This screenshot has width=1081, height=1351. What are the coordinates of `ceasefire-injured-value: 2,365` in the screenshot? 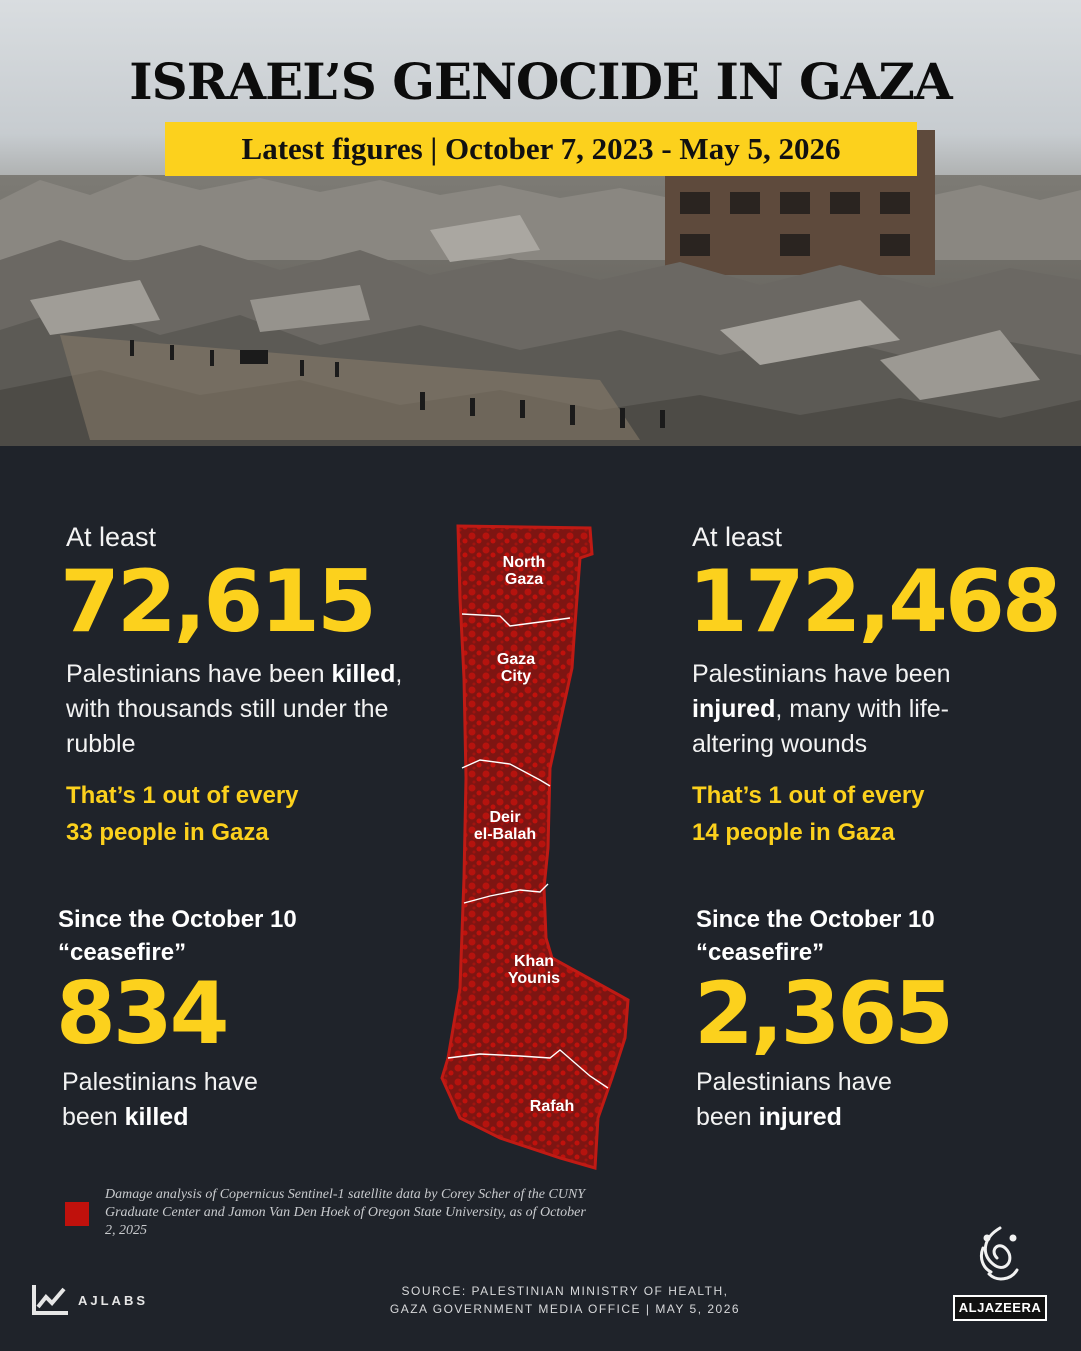 It's located at (824, 1014).